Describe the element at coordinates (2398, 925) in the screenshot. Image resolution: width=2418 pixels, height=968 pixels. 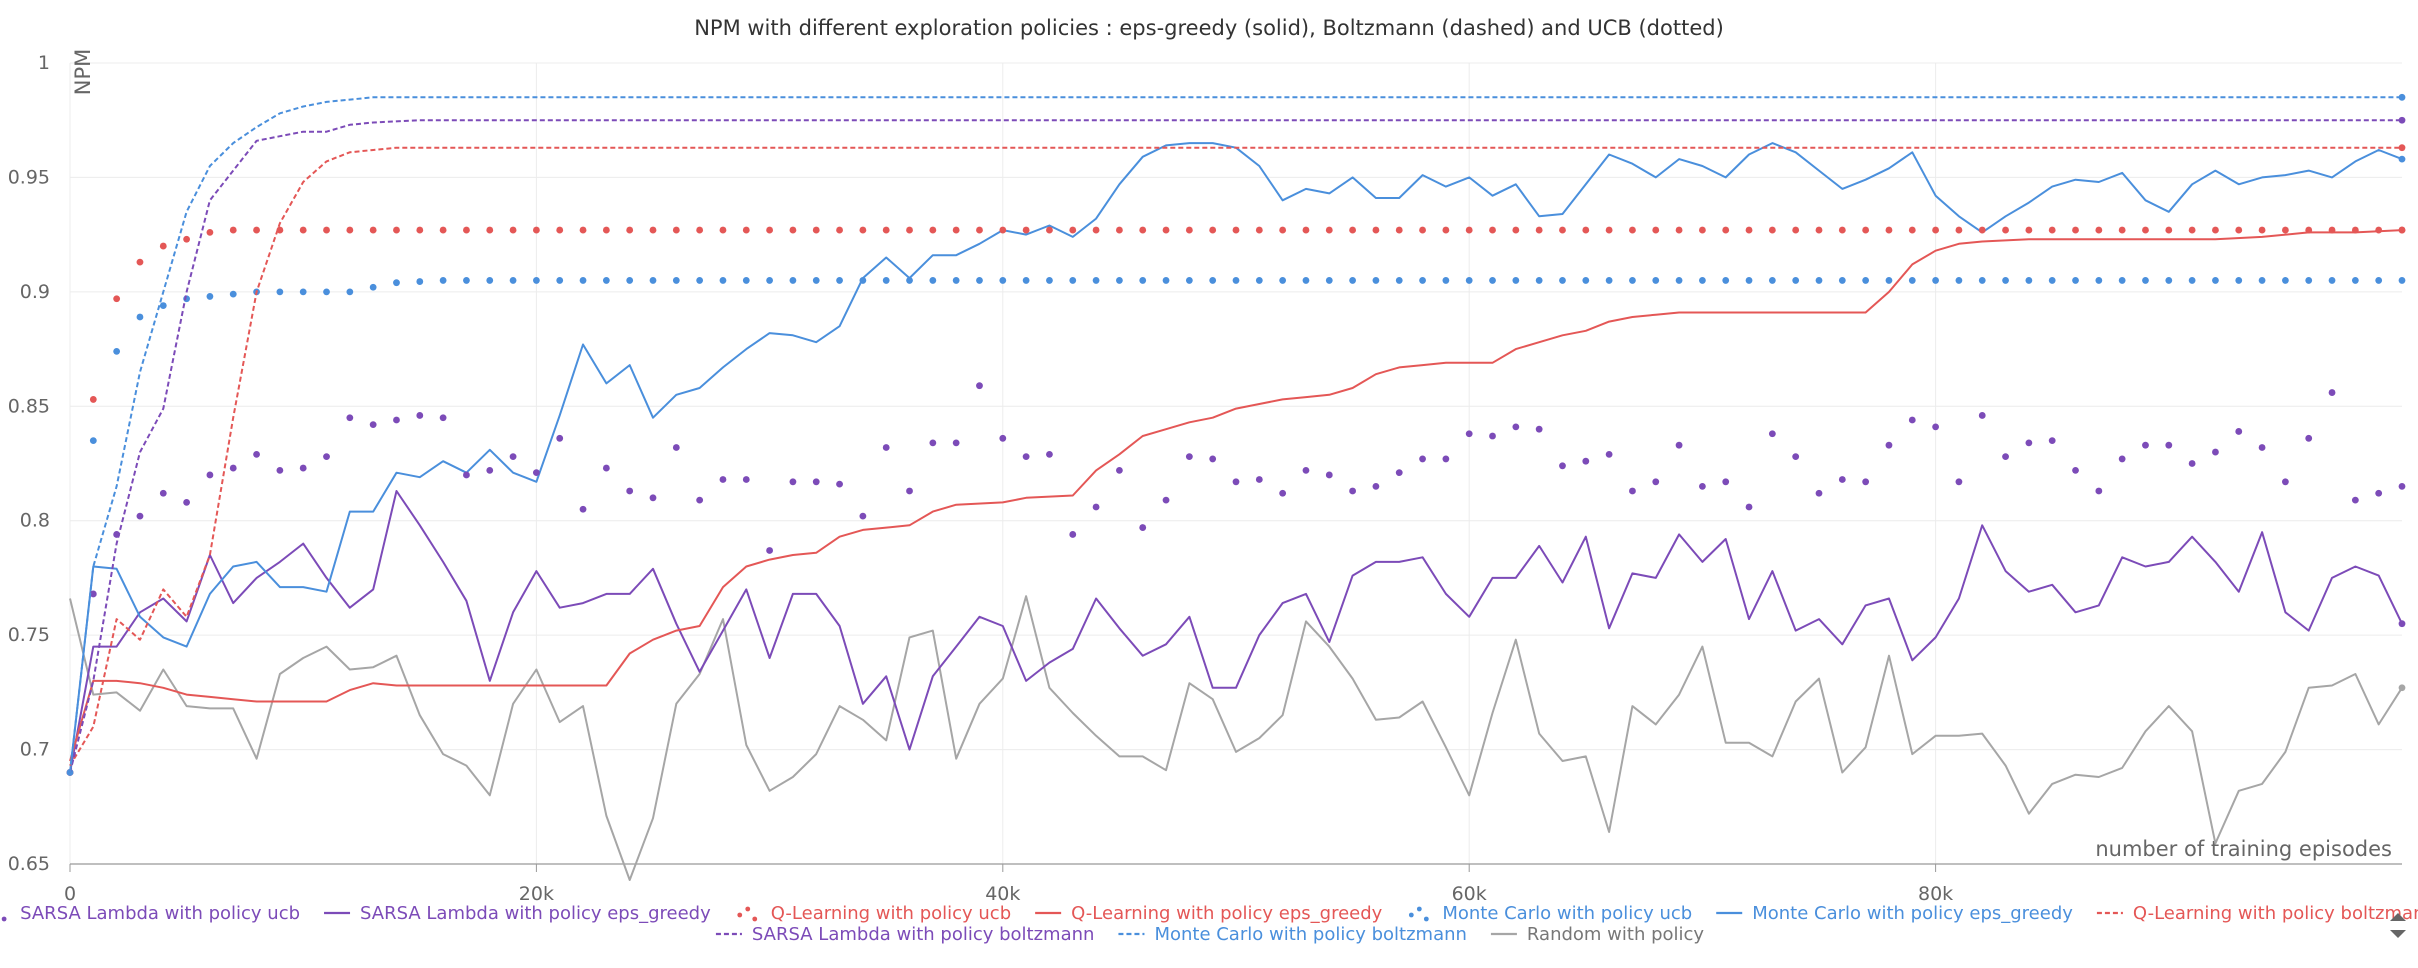
I see `legend-scroll-control` at that location.